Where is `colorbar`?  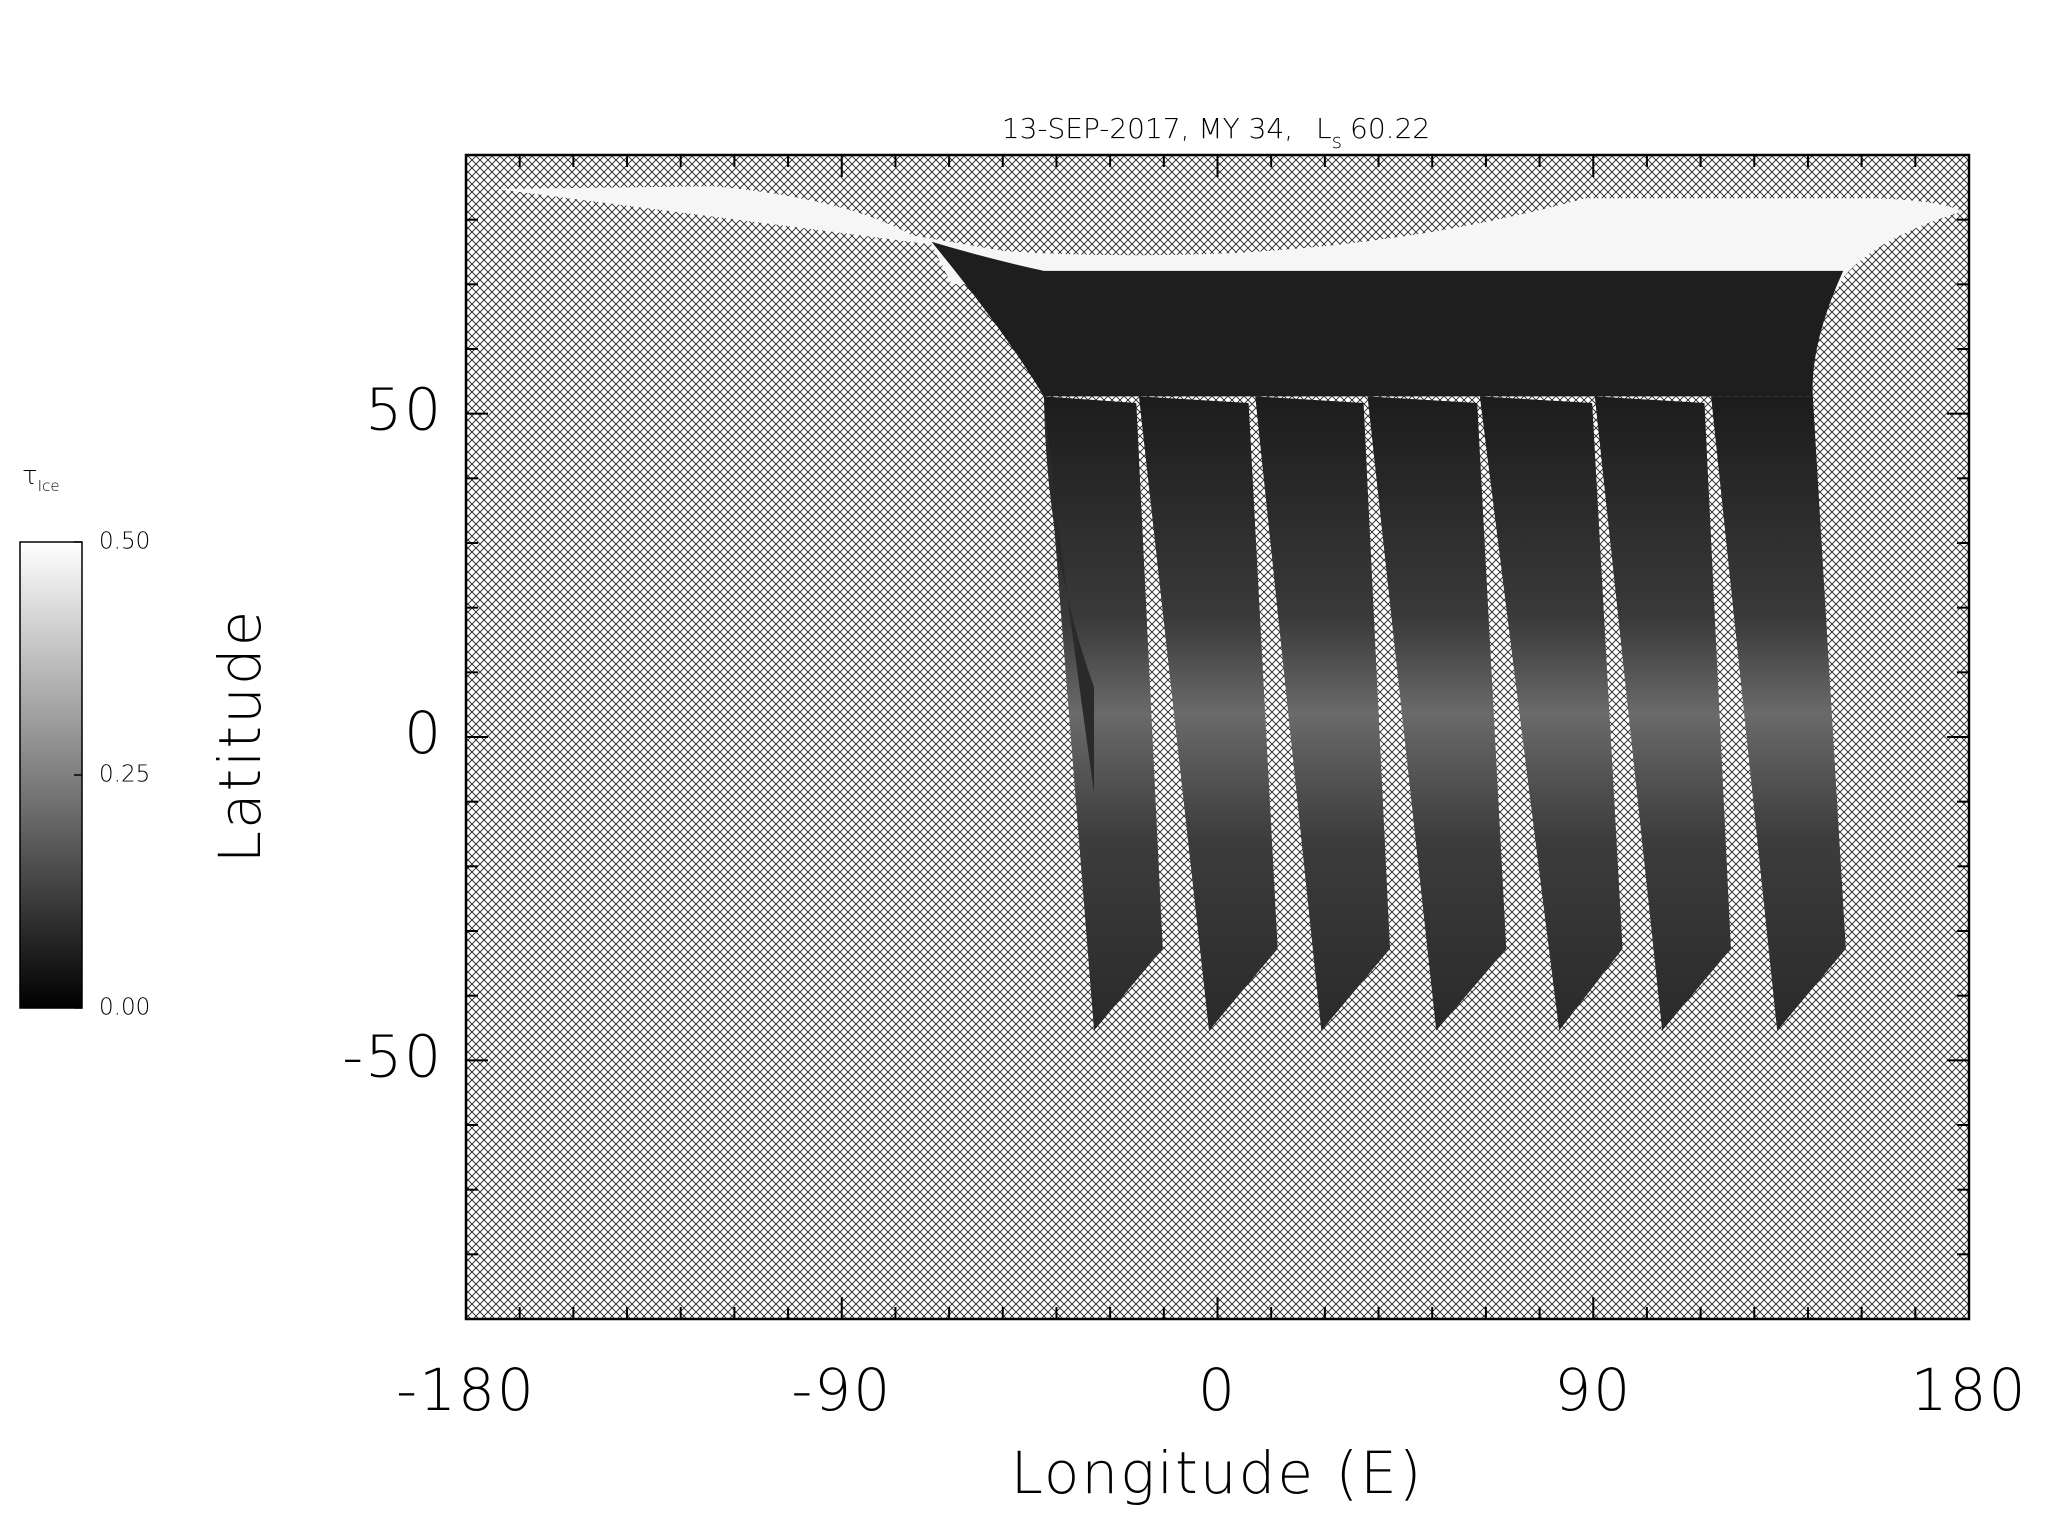
colorbar is located at coordinates (51, 775).